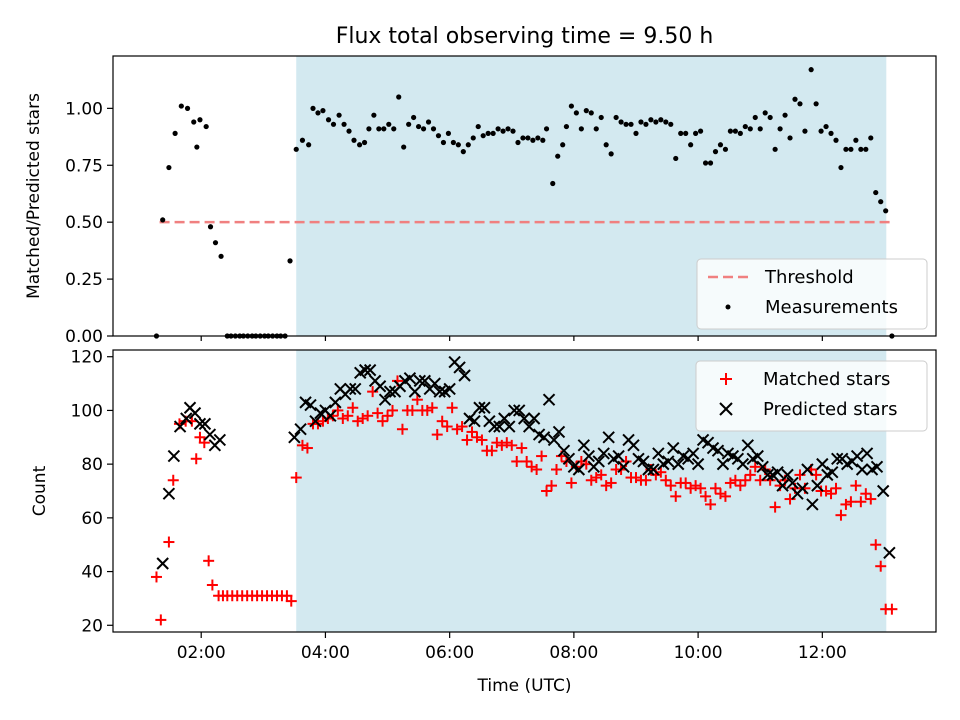  I want to click on y-tick-label: 80, so click(92, 465).